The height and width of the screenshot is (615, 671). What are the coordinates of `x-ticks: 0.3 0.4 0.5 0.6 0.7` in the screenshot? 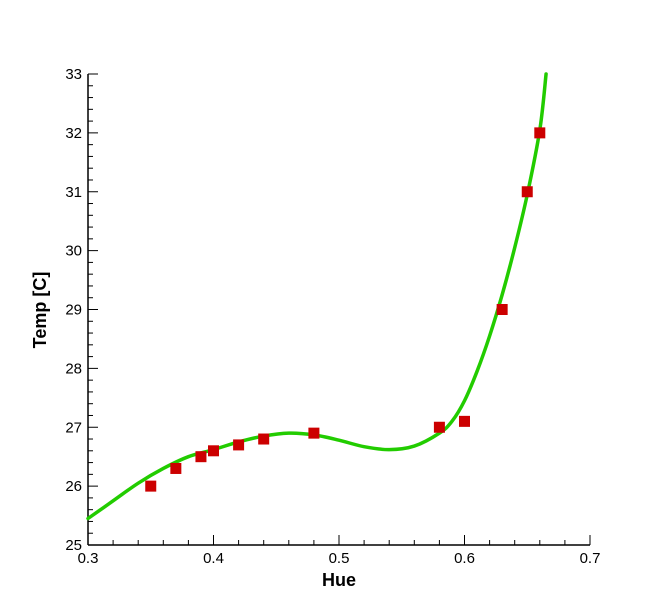 It's located at (339, 551).